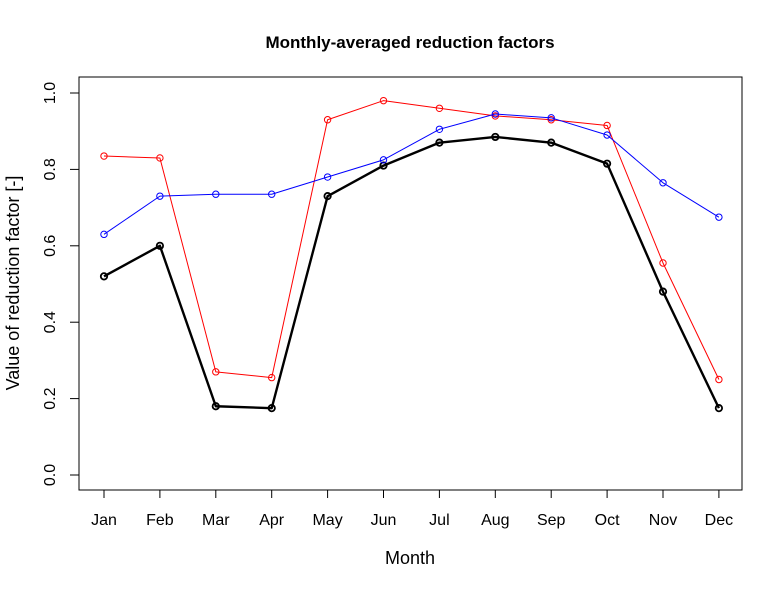 The width and height of the screenshot is (783, 589). I want to click on x-tick-label: Mar, so click(216, 520).